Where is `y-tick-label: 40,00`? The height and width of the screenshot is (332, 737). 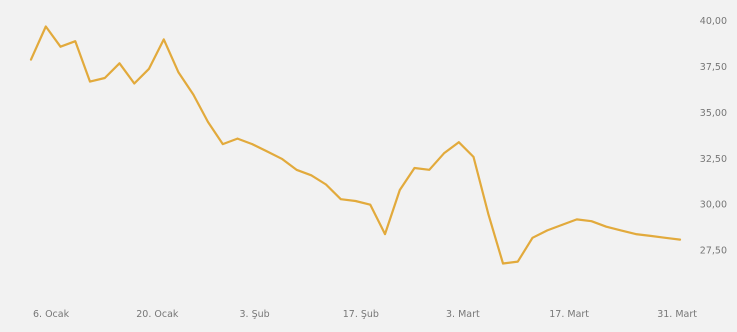 y-tick-label: 40,00 is located at coordinates (713, 21).